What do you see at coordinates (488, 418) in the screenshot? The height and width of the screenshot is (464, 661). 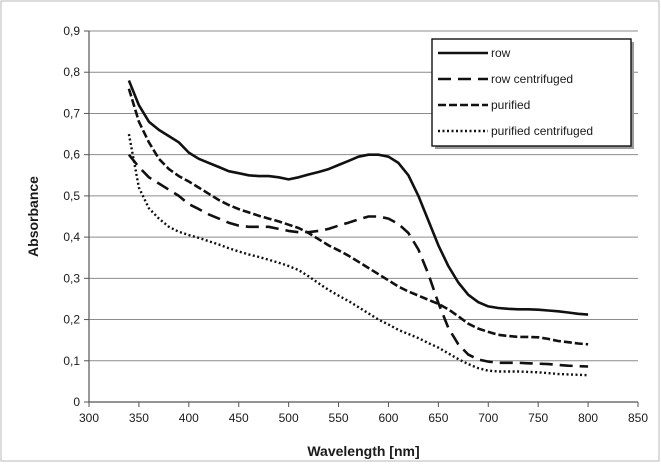 I see `x-tick-label: 700` at bounding box center [488, 418].